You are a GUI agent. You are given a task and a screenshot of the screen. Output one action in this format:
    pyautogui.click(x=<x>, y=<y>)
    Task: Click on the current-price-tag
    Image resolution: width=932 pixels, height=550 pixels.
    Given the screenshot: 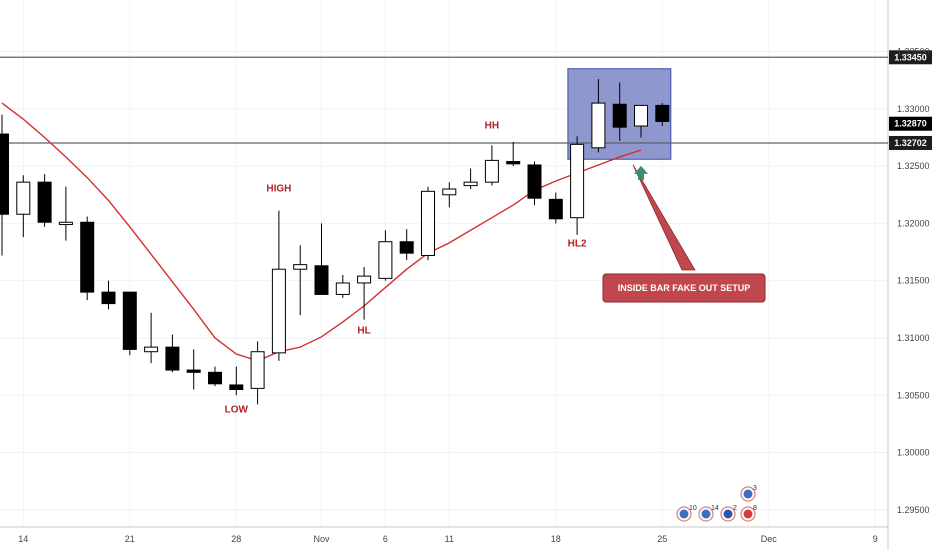 What is the action you would take?
    pyautogui.click(x=910, y=123)
    